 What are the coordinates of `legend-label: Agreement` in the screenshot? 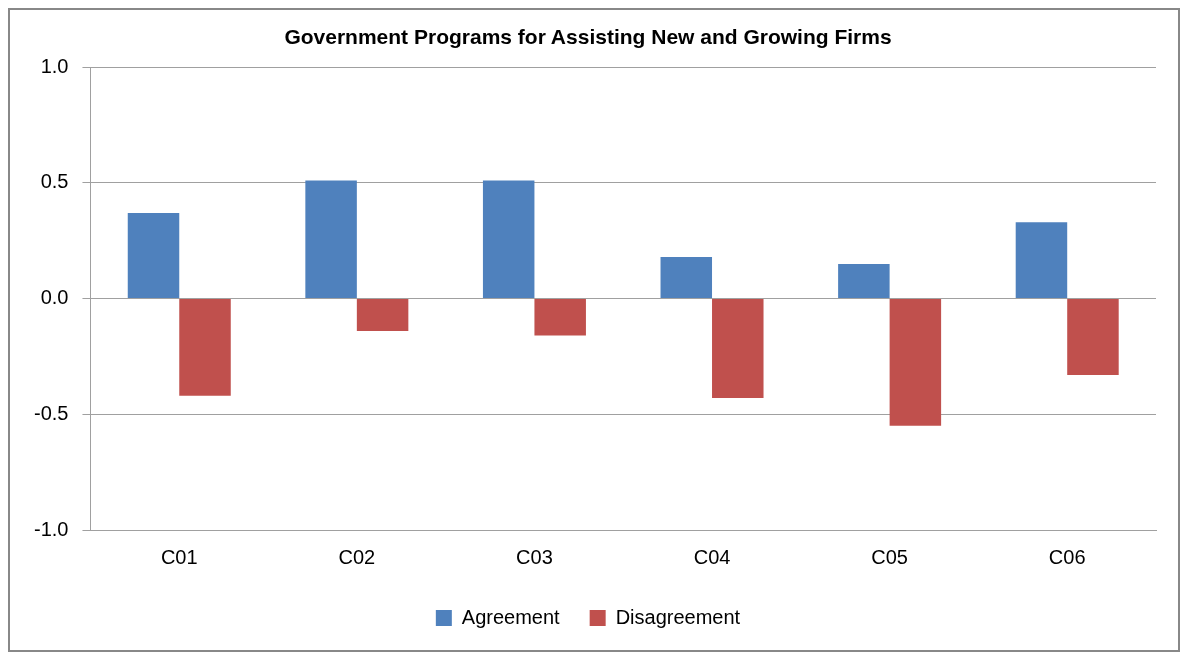 It's located at (511, 616).